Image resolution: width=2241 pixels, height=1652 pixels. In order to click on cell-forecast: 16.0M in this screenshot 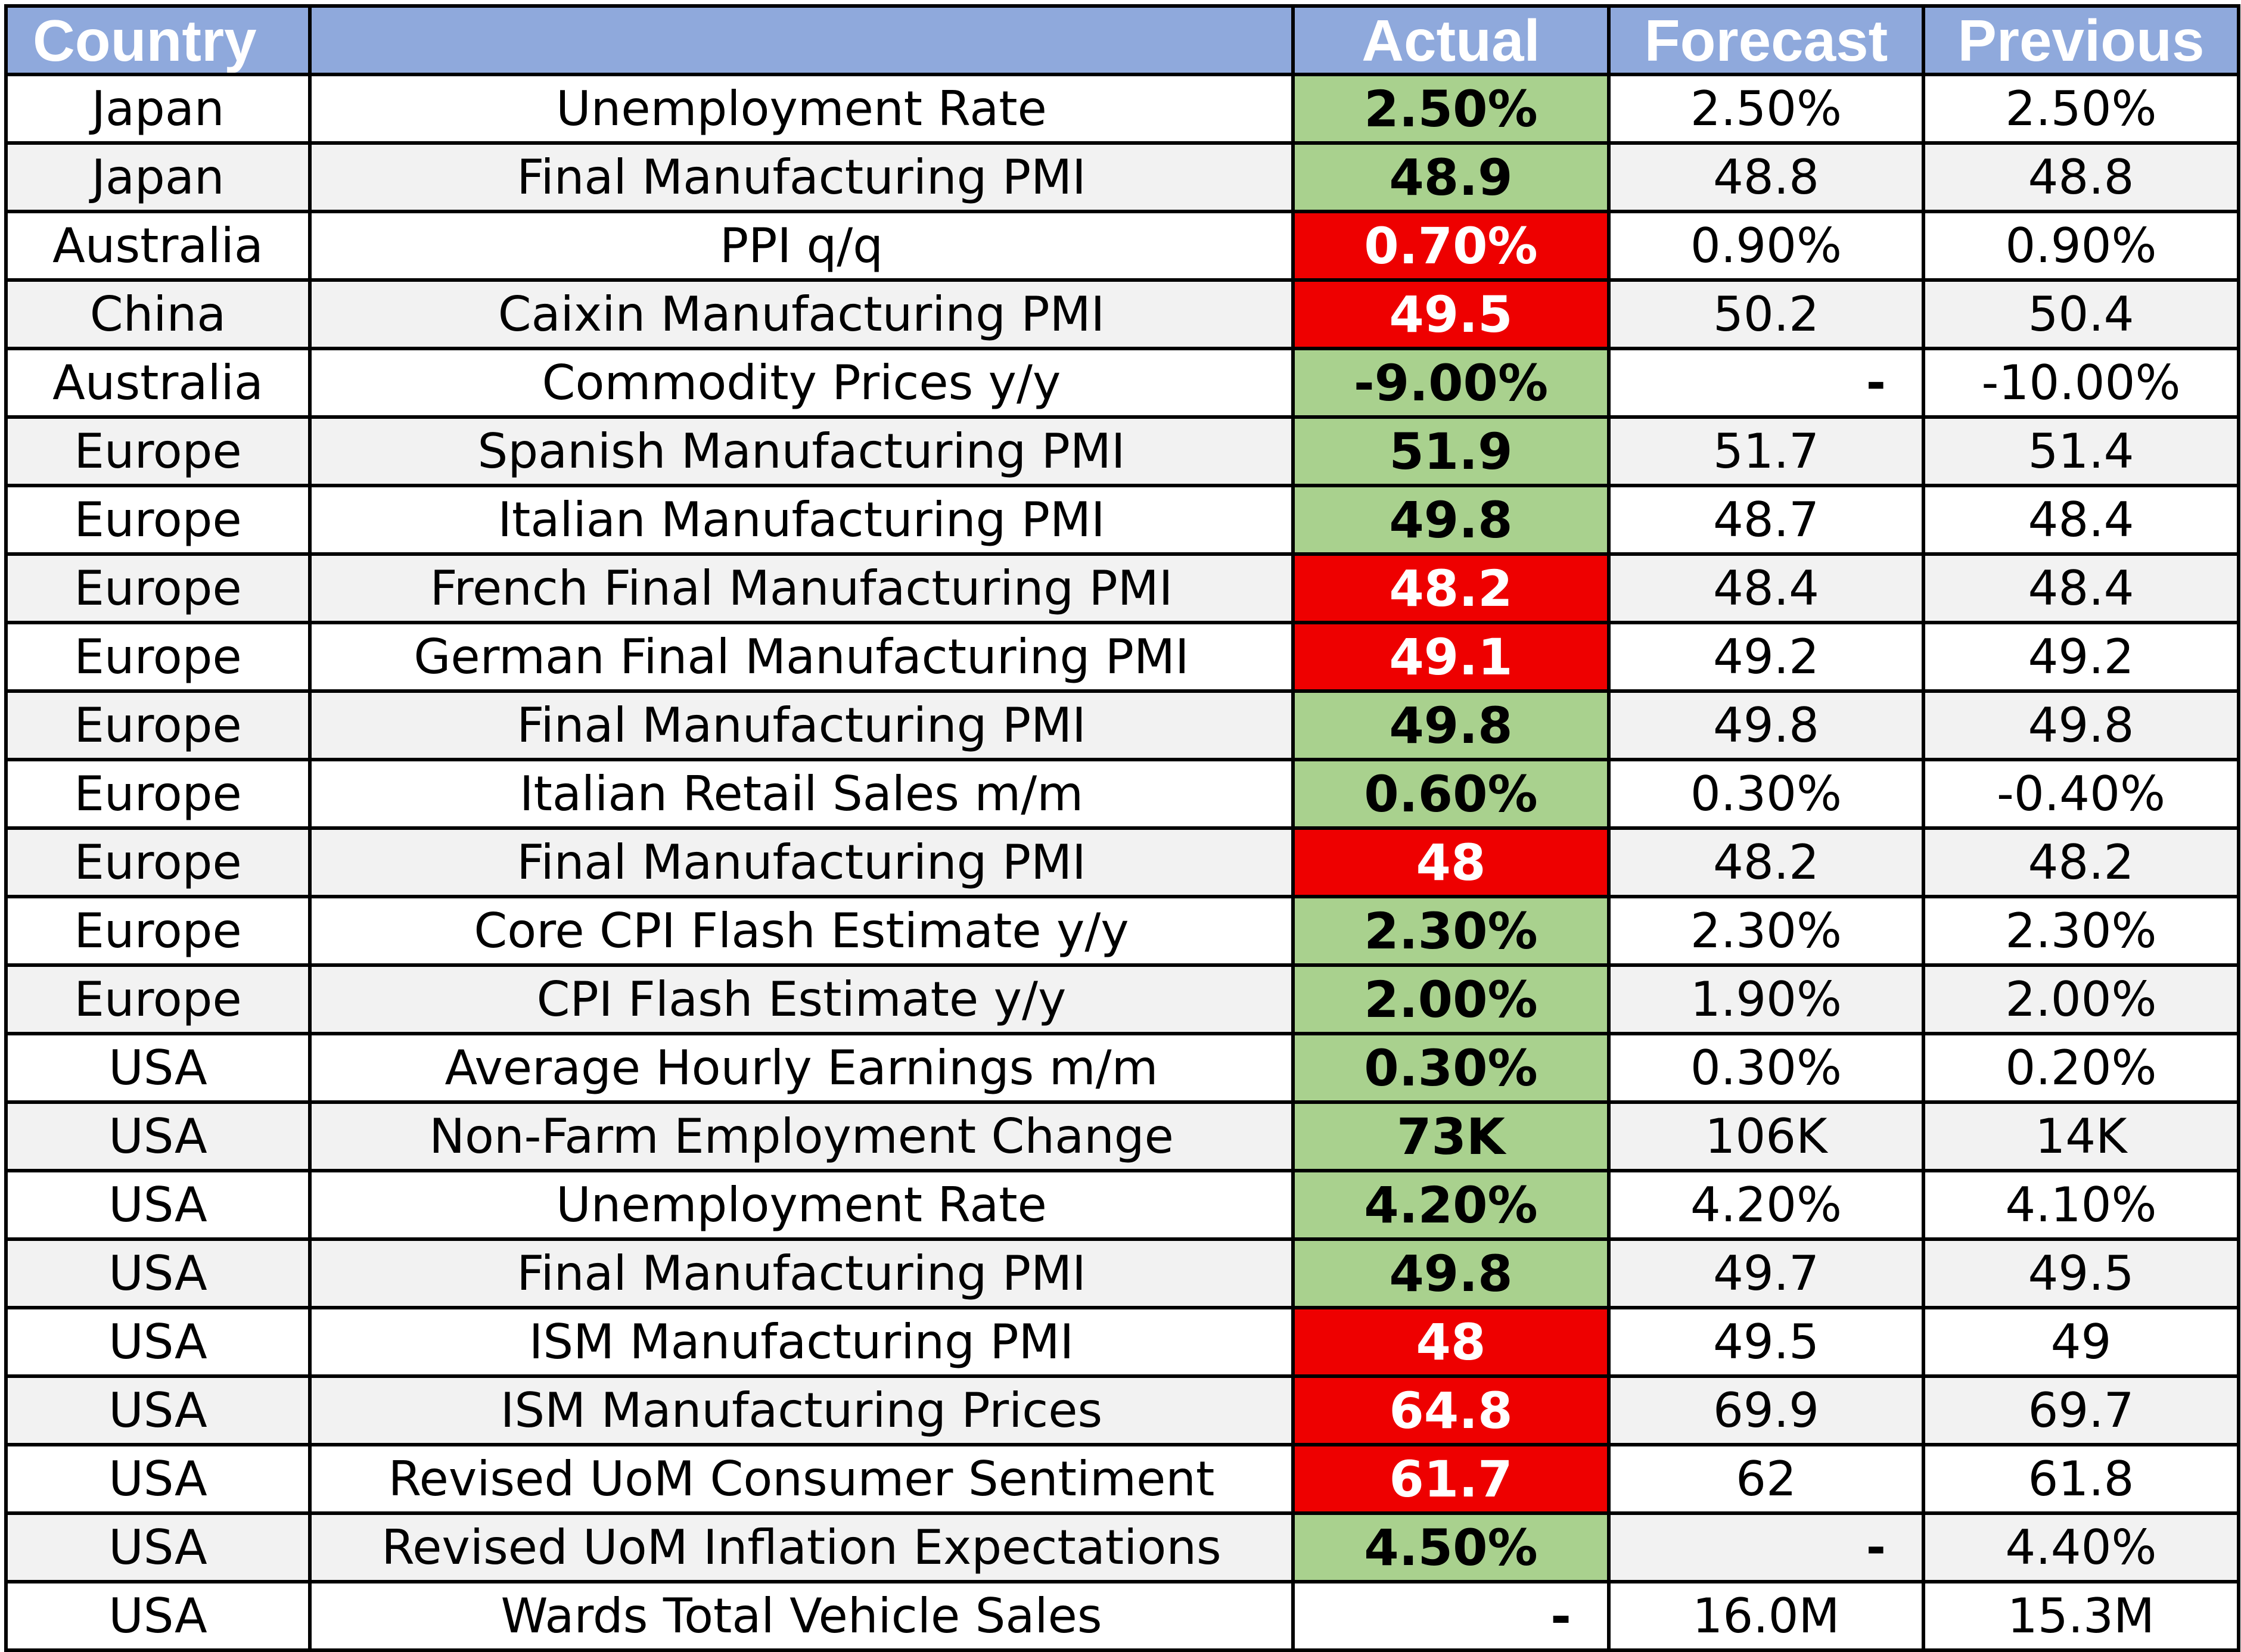, I will do `click(1766, 1616)`.